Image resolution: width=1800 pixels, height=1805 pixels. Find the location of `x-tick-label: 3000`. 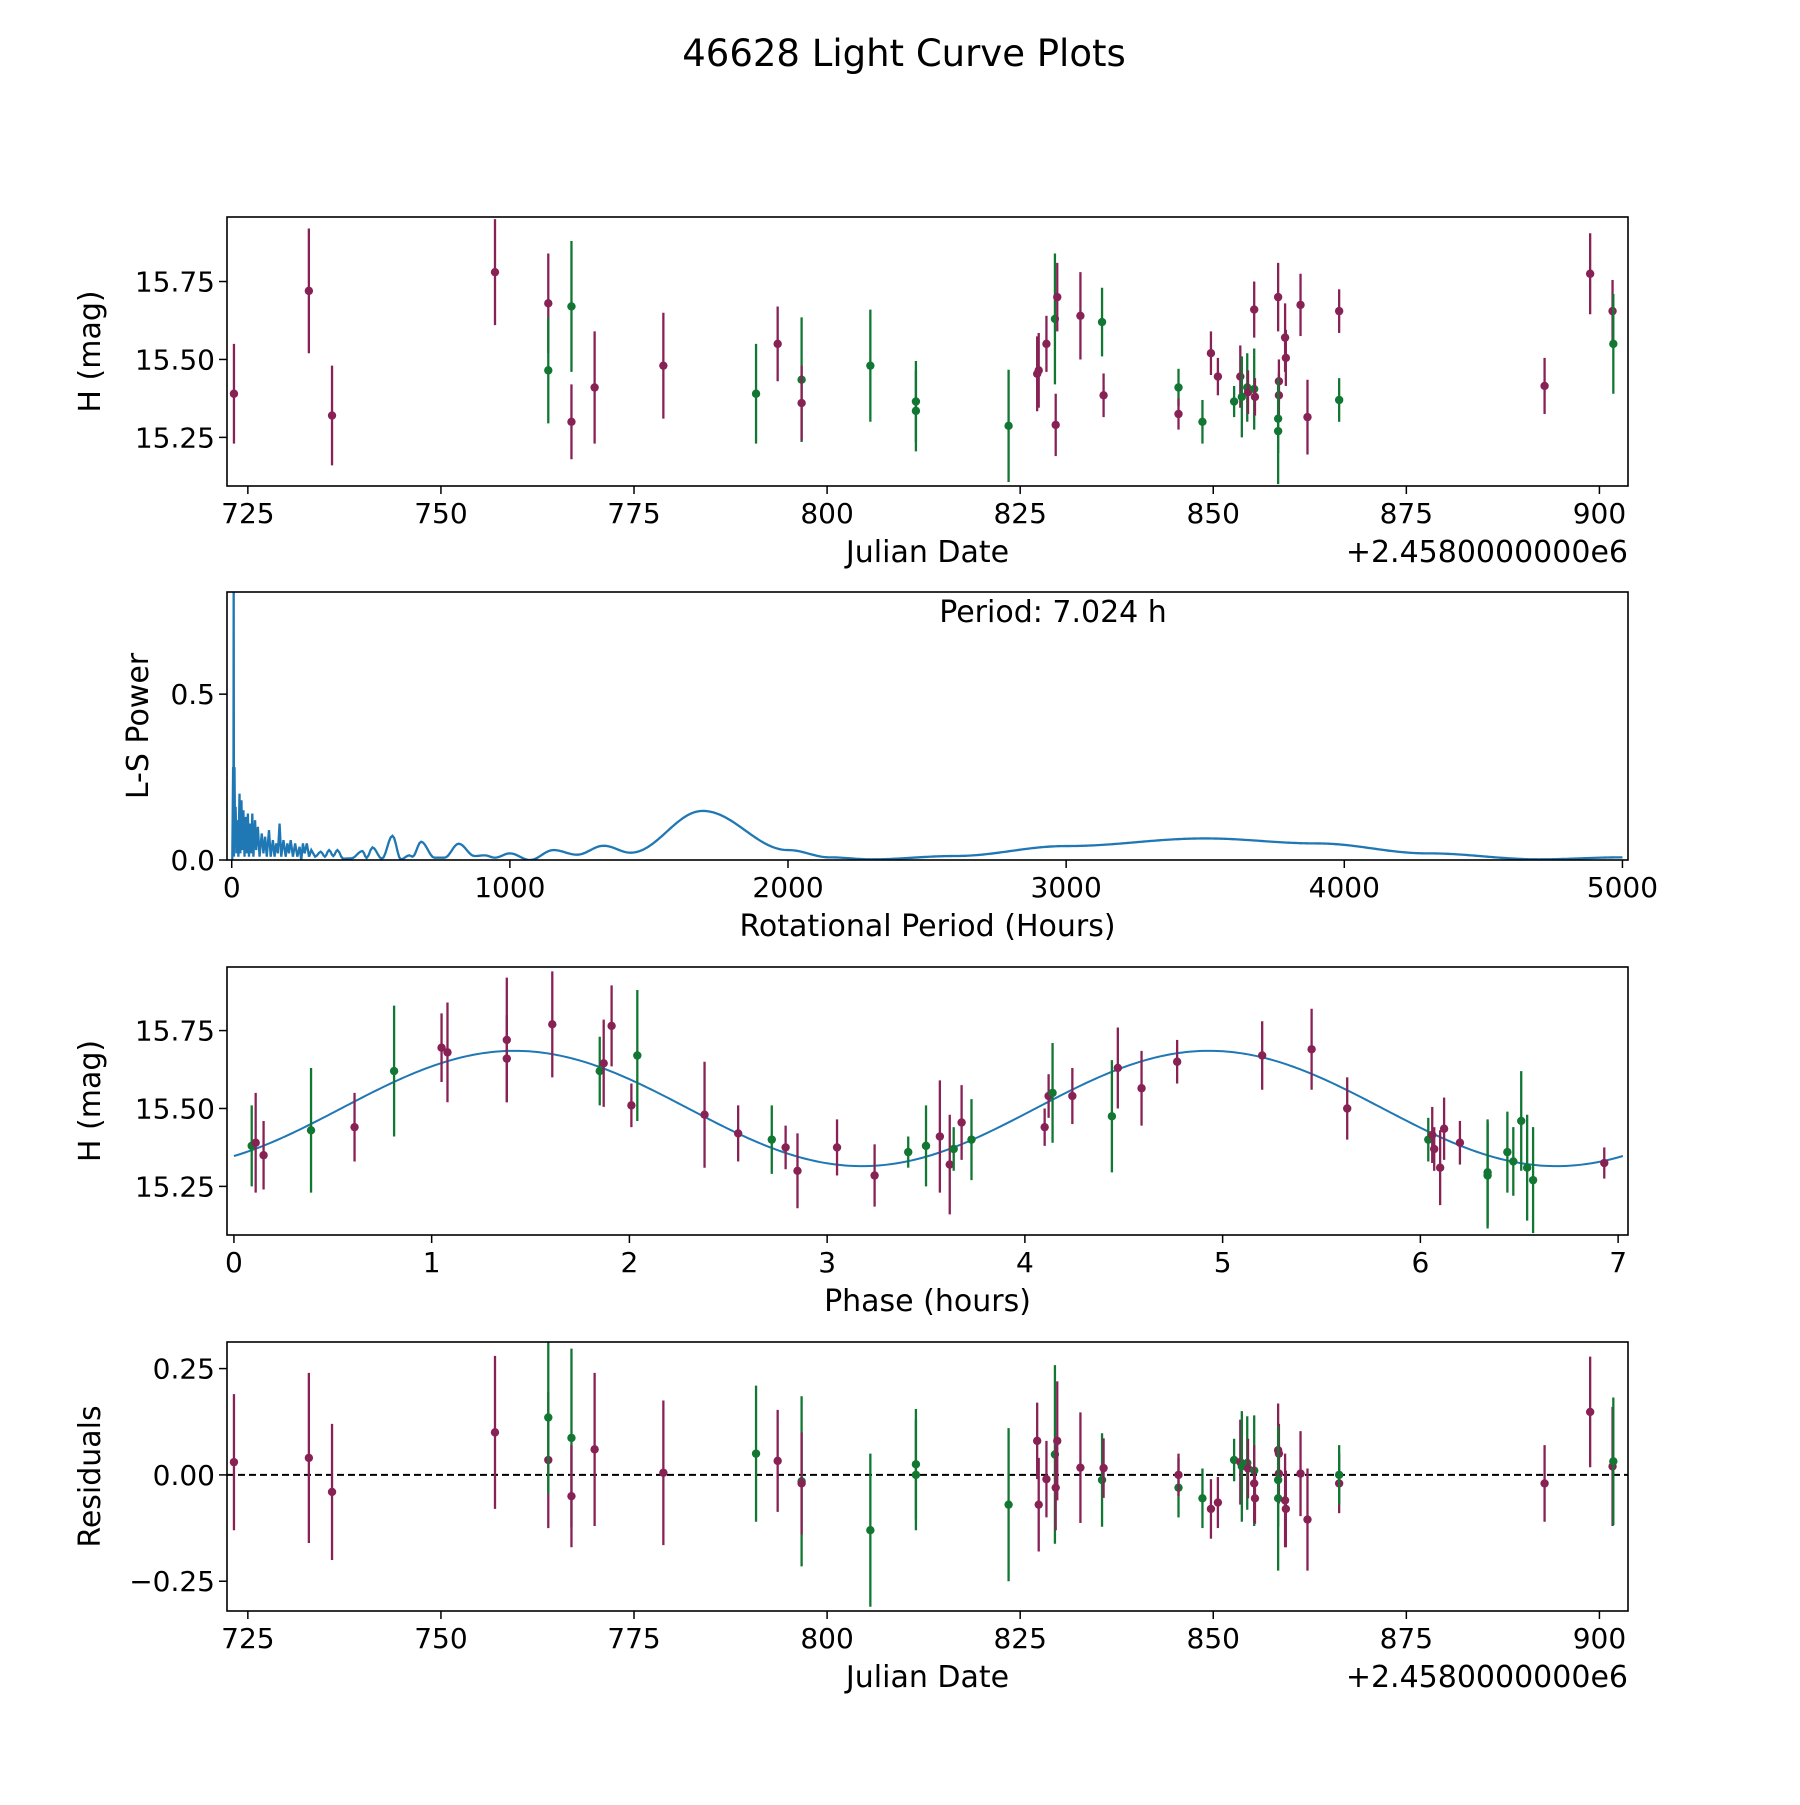

x-tick-label: 3000 is located at coordinates (1066, 887).